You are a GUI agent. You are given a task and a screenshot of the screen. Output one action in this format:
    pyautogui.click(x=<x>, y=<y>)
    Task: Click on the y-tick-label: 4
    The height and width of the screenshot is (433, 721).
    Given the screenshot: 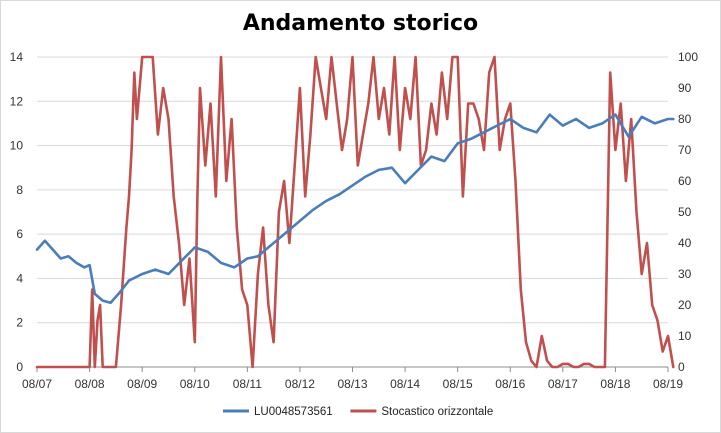 What is the action you would take?
    pyautogui.click(x=19, y=278)
    